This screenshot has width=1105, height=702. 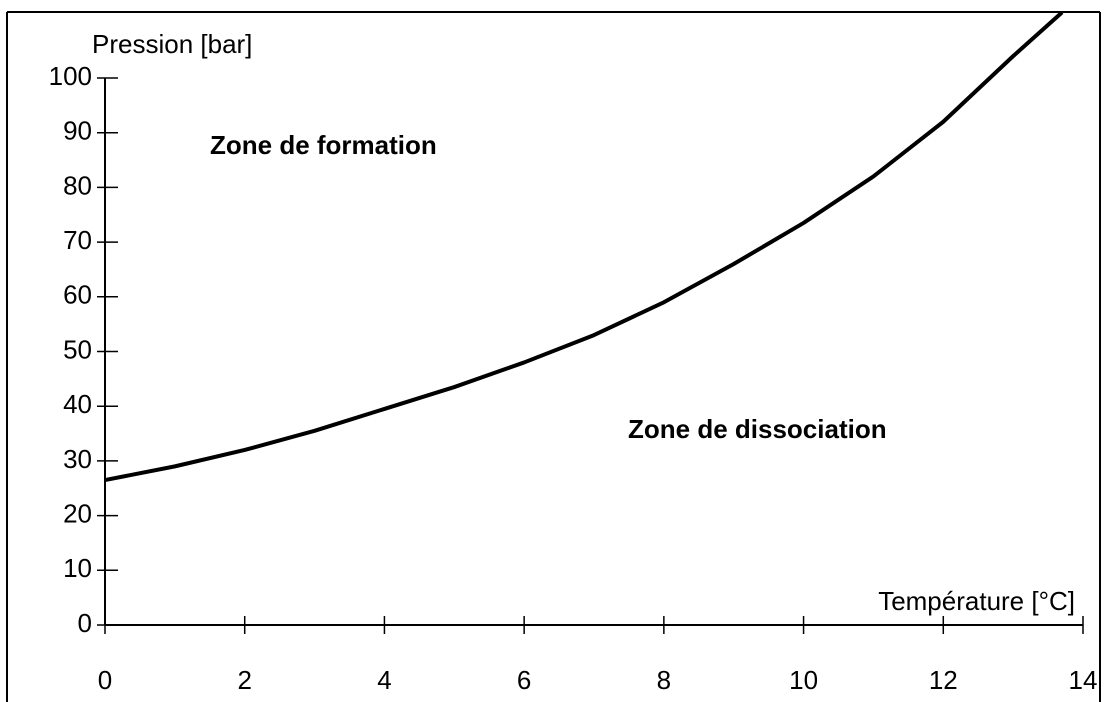 I want to click on x-tick-label: 14, so click(x=1083, y=680).